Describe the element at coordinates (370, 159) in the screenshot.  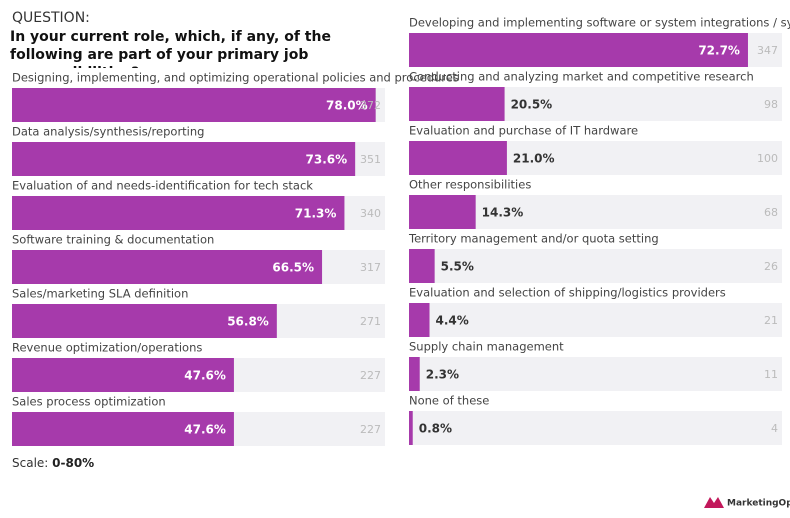
I see `count-label: 351` at that location.